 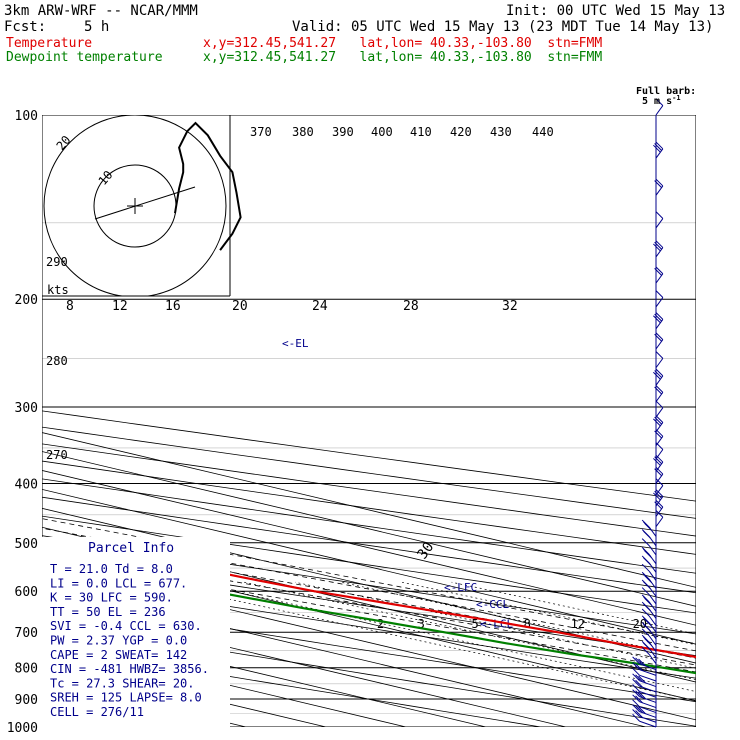 I want to click on pressure-label-900: 900, so click(x=26, y=700).